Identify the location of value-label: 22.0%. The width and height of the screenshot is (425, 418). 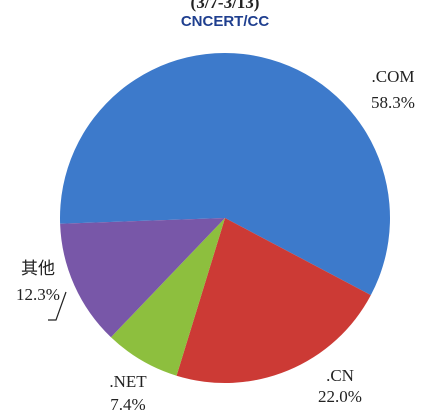
(340, 396).